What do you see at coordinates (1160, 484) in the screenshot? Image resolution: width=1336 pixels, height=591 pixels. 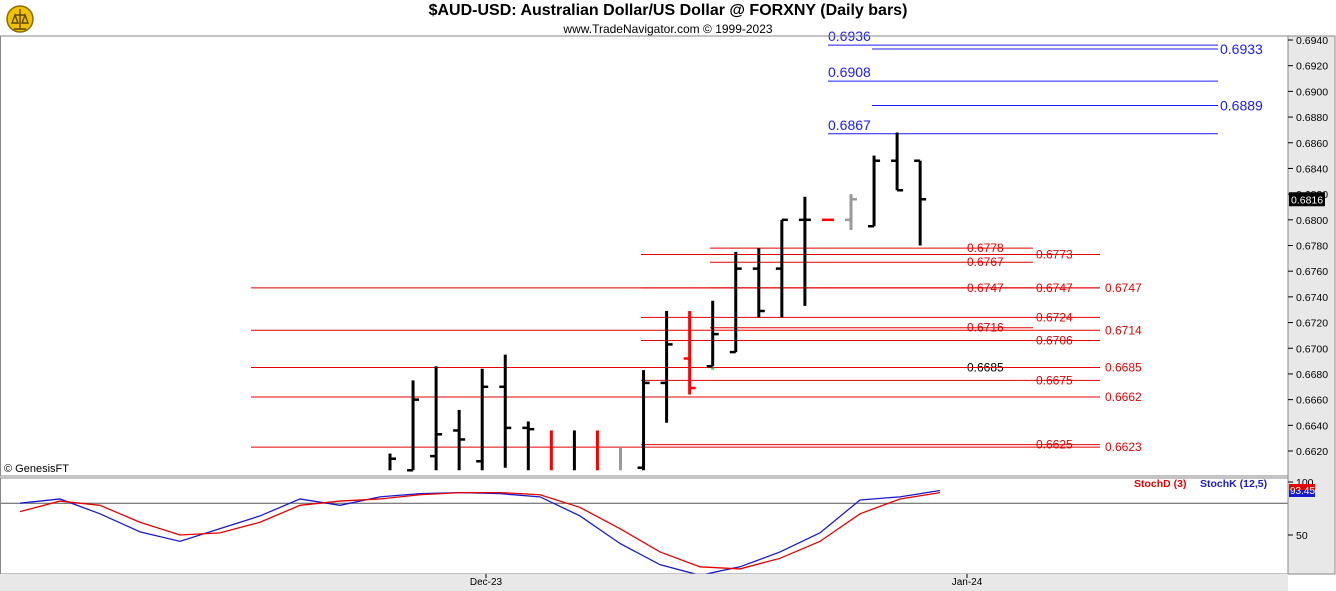 I see `legend-stoch-d: StochD (3)` at bounding box center [1160, 484].